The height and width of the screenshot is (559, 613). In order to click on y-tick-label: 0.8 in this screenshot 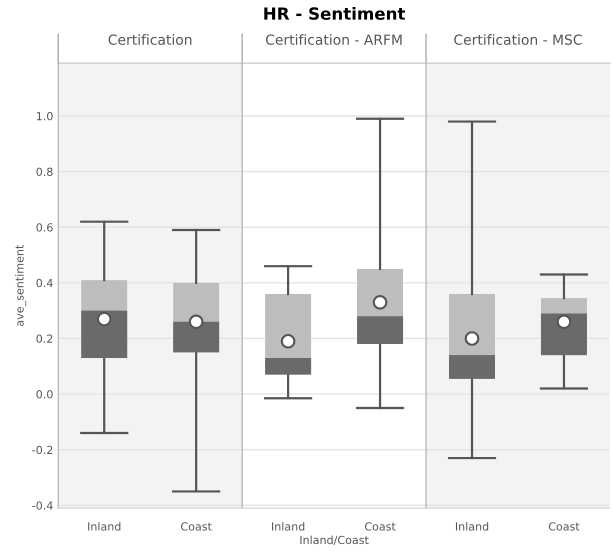, I will do `click(44, 172)`.